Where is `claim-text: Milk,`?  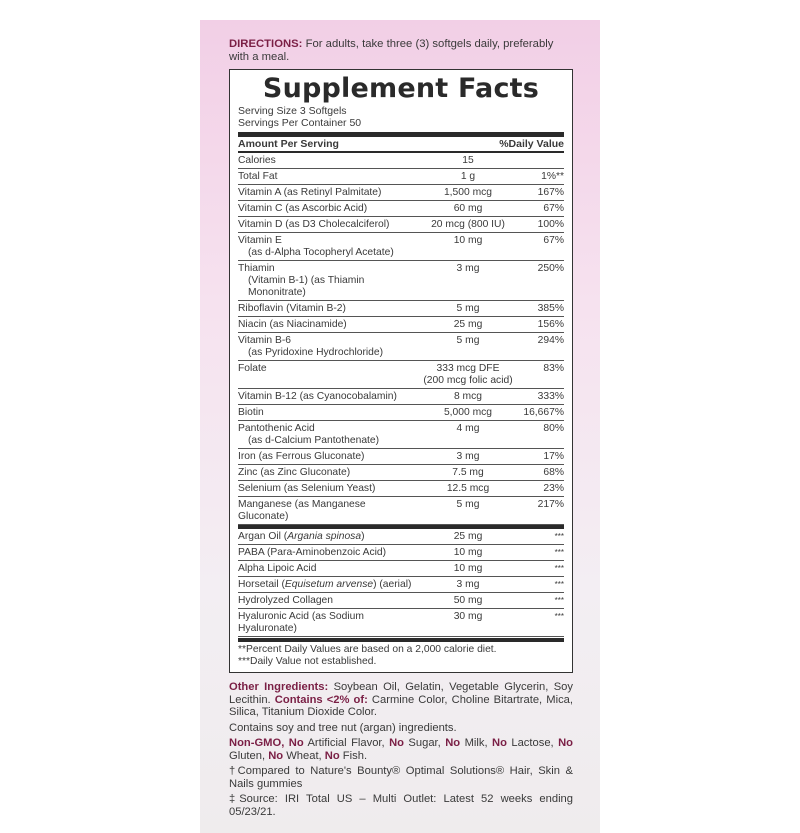 claim-text: Milk, is located at coordinates (476, 743).